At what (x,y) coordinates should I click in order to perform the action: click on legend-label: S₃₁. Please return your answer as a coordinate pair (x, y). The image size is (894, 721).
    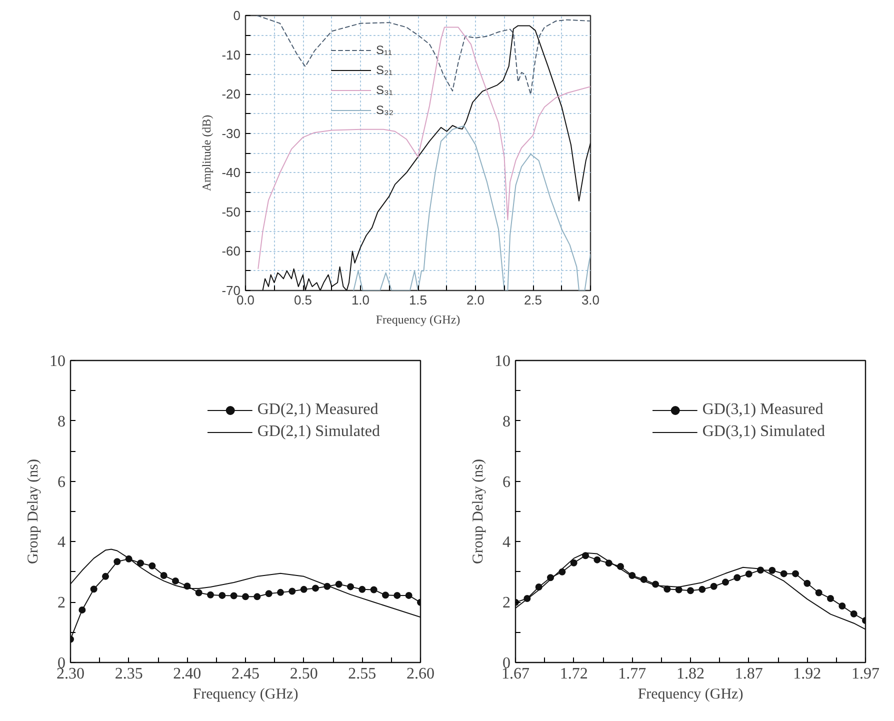
    Looking at the image, I should click on (385, 90).